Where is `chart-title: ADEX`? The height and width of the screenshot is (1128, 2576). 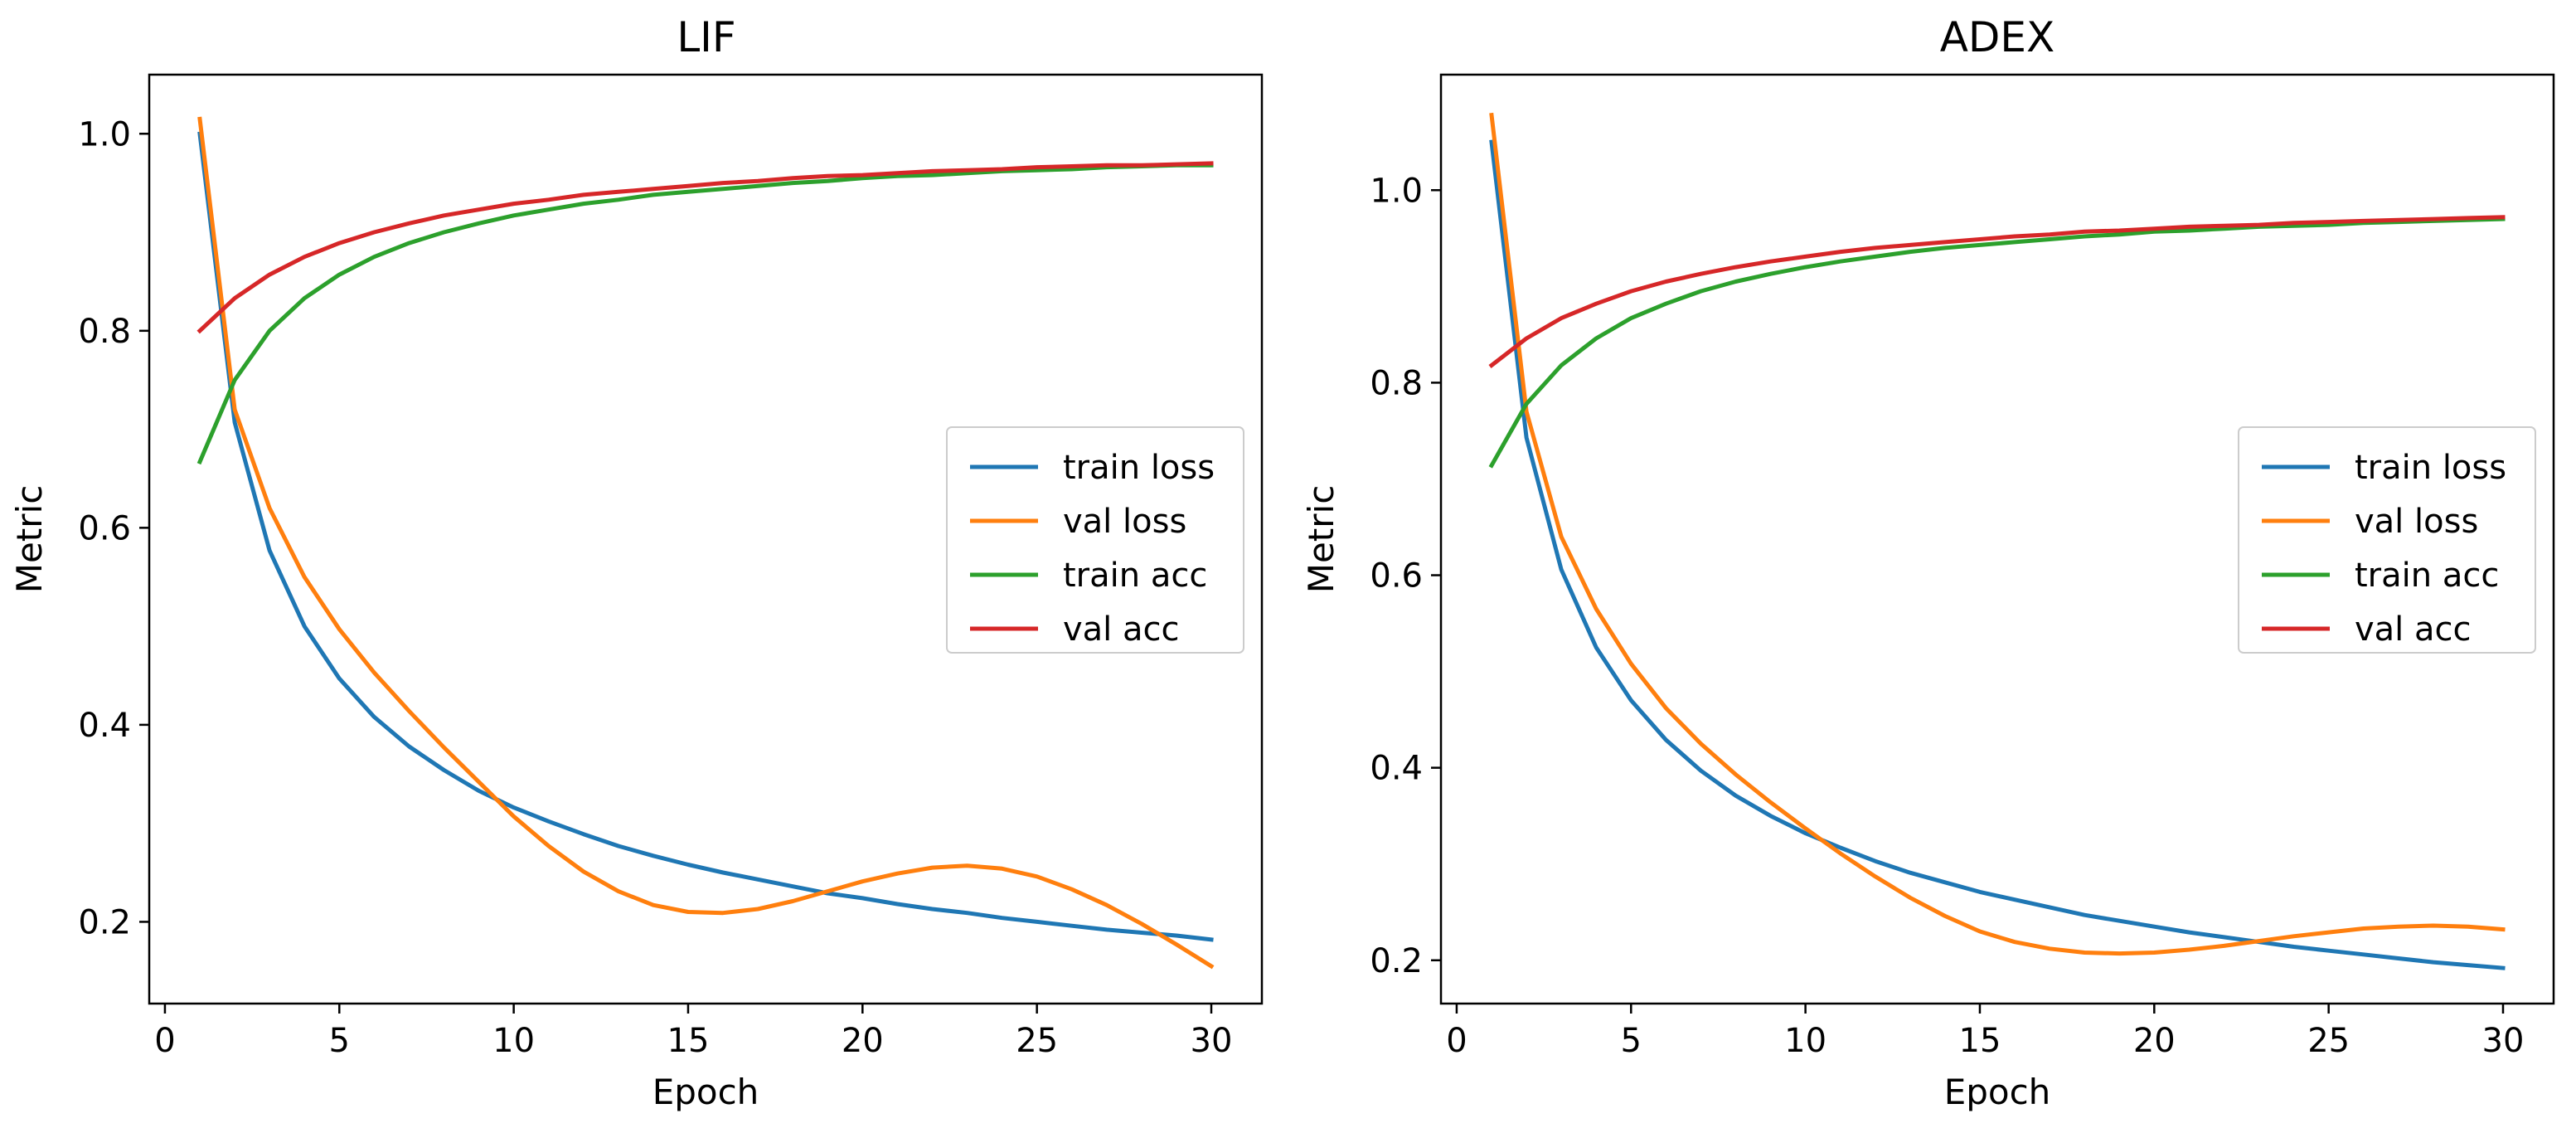
chart-title: ADEX is located at coordinates (1997, 37).